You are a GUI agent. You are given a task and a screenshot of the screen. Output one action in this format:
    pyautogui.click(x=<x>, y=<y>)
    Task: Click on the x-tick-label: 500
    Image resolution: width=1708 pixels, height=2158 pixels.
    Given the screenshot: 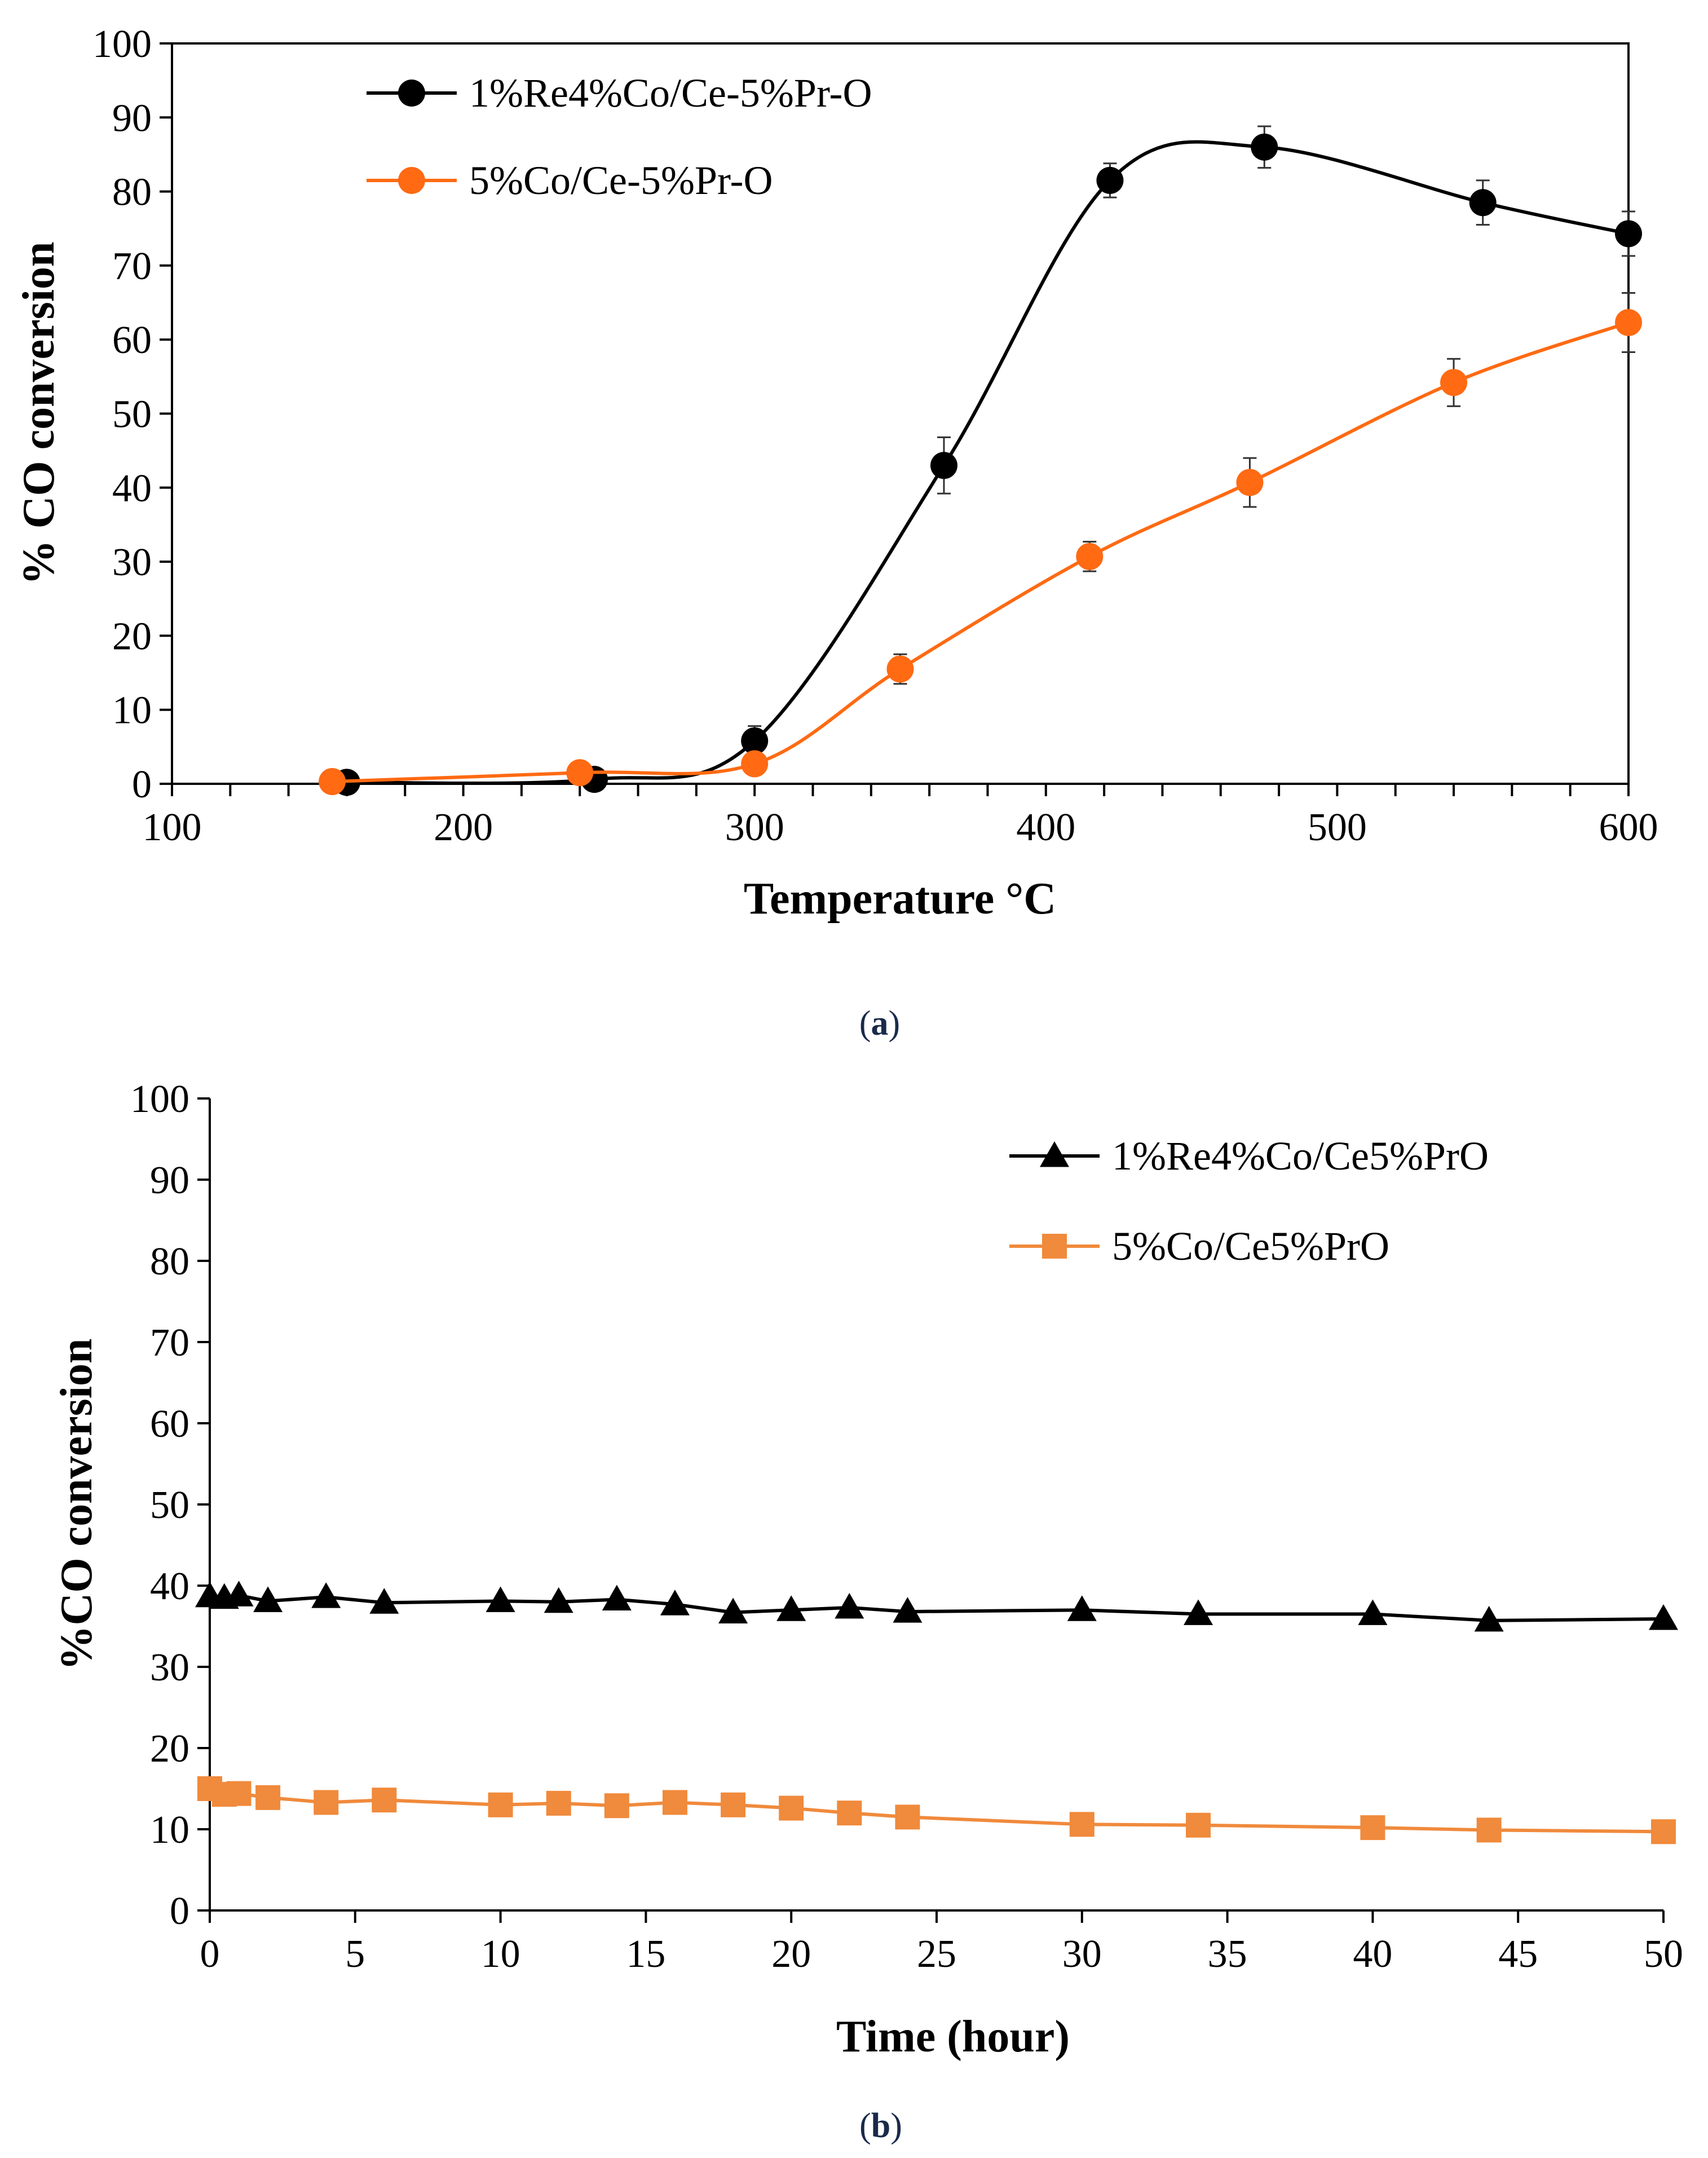 What is the action you would take?
    pyautogui.click(x=1337, y=827)
    